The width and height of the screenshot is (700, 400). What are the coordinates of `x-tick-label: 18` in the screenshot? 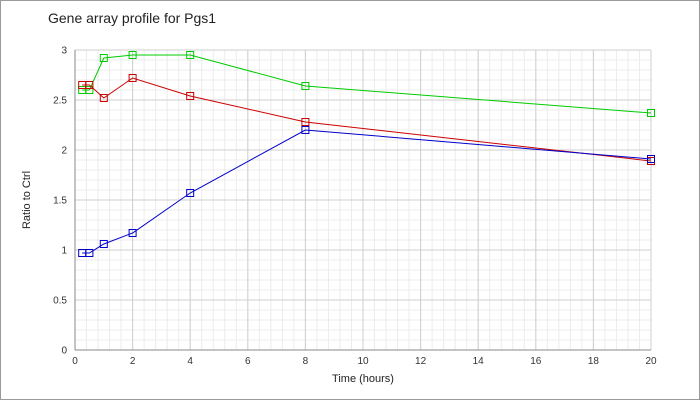 It's located at (594, 361).